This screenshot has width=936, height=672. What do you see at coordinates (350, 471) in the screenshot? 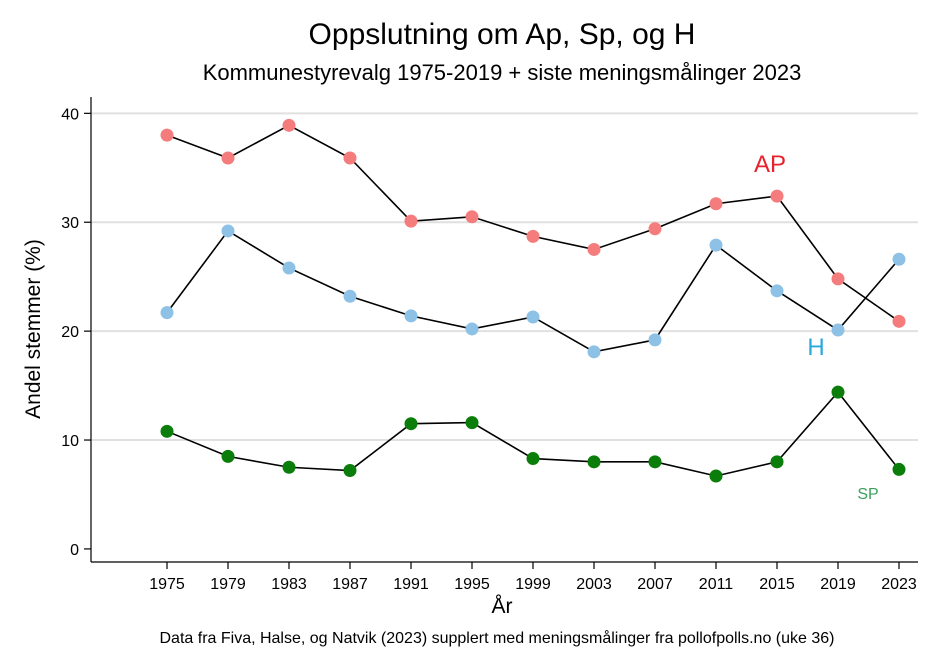
I see `point-sp-1987` at bounding box center [350, 471].